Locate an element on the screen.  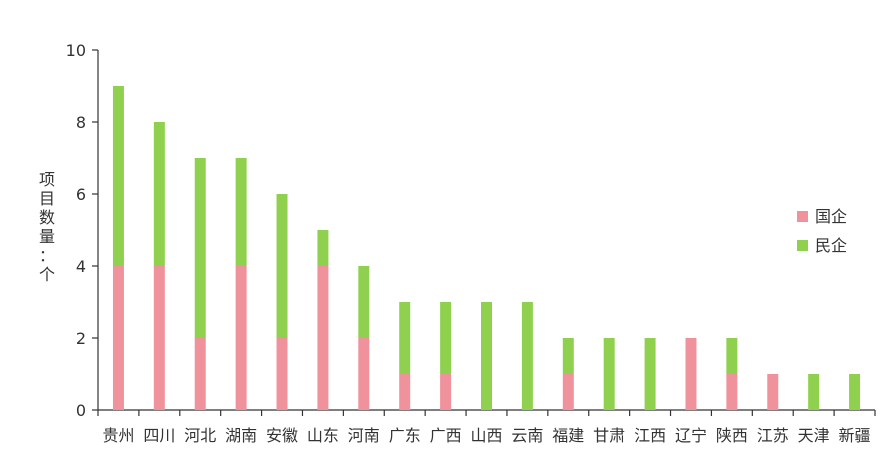
legend-label: 国企 is located at coordinates (831, 216).